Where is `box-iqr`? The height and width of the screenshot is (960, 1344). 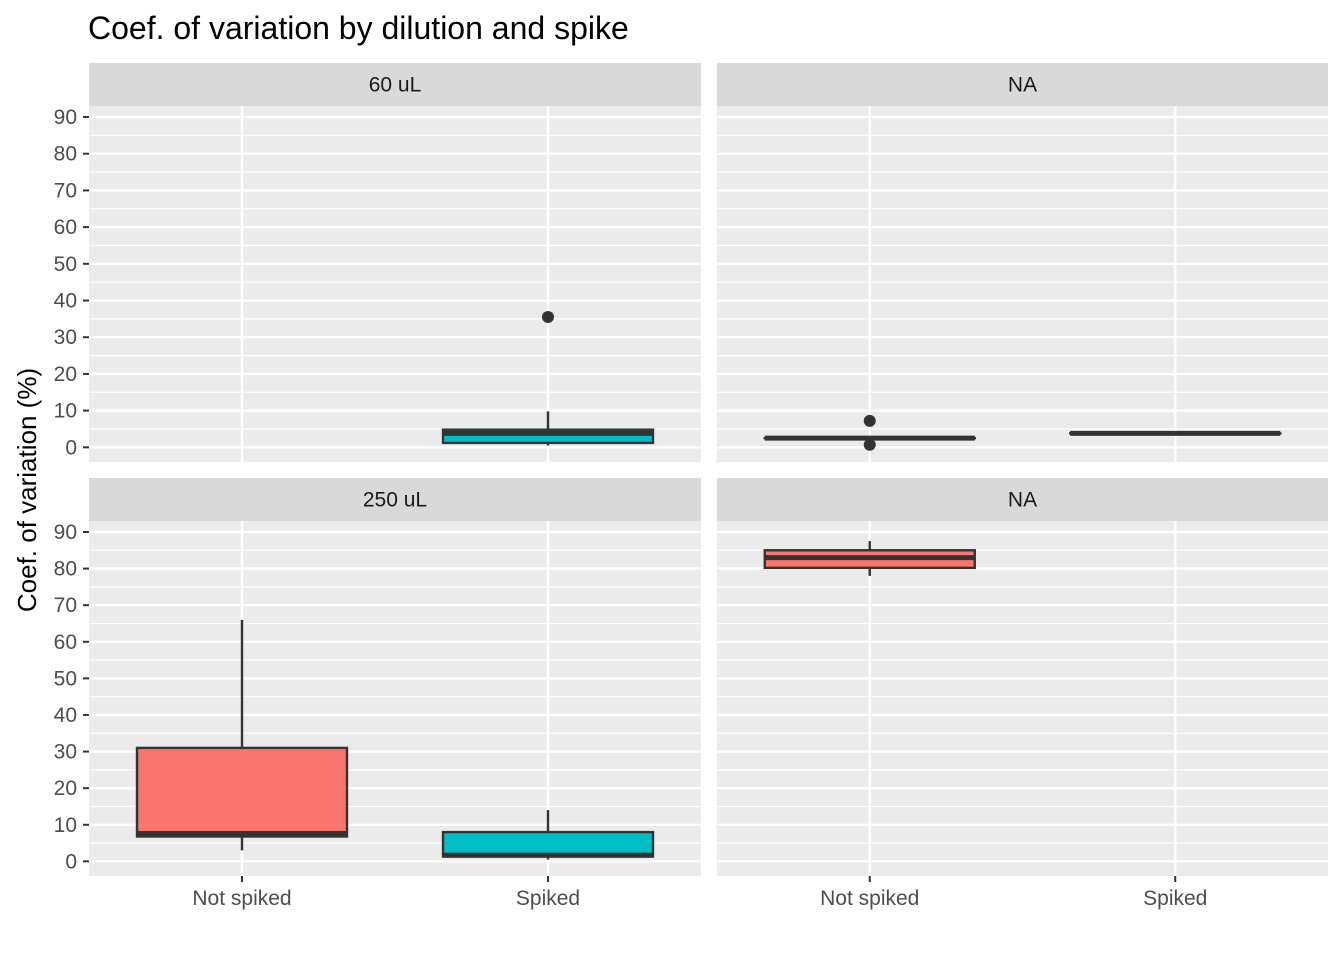
box-iqr is located at coordinates (242, 792).